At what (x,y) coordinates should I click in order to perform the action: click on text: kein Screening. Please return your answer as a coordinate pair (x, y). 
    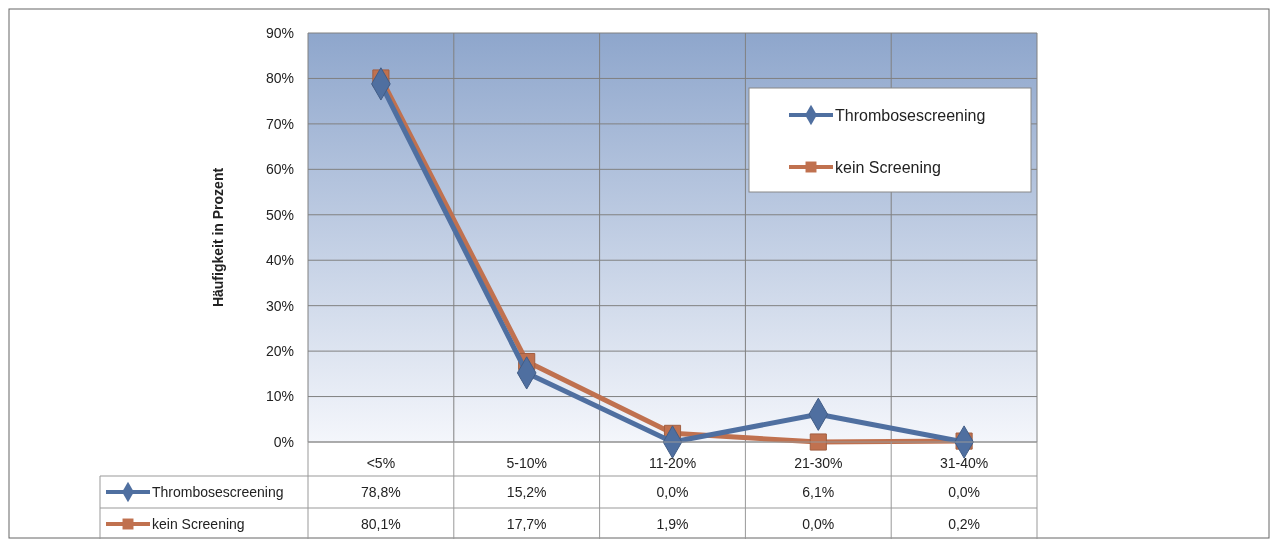
    Looking at the image, I should click on (198, 523).